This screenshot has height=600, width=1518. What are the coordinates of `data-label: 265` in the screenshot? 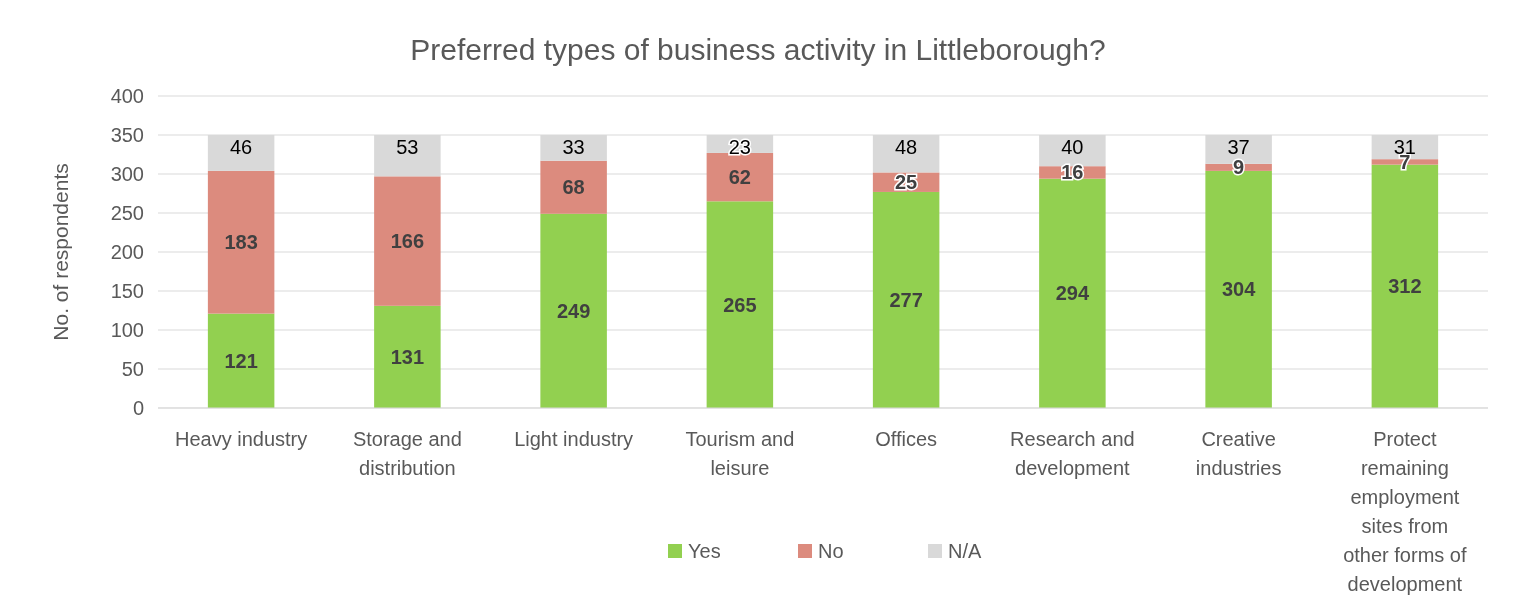 It's located at (740, 304).